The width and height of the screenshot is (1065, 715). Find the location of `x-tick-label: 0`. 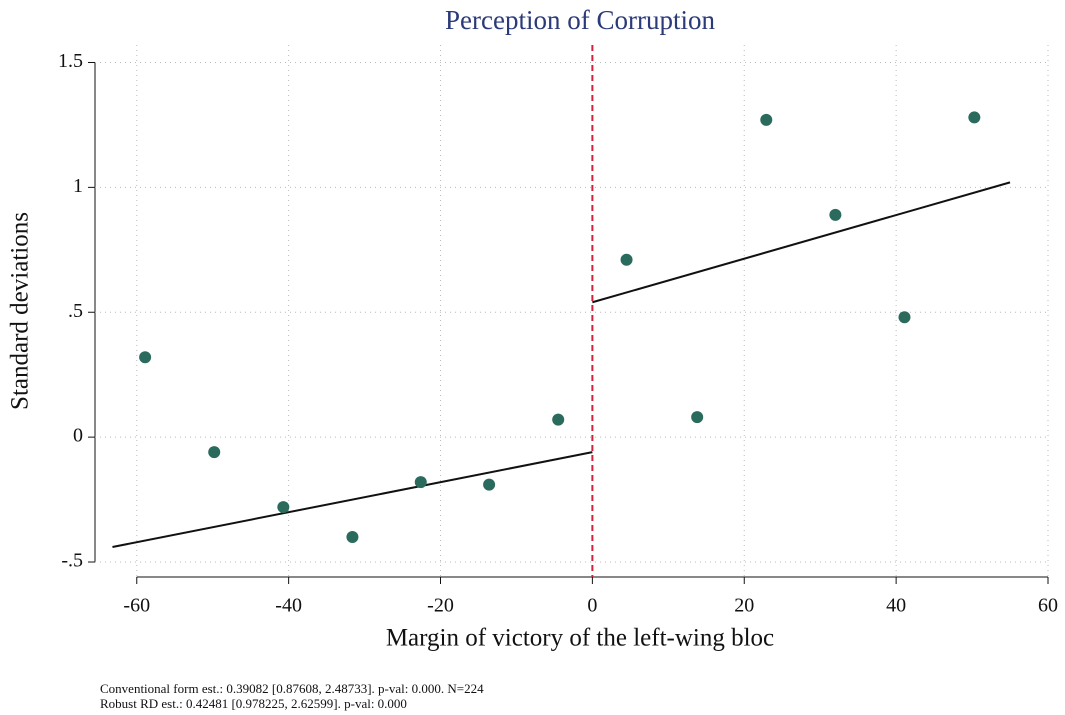

x-tick-label: 0 is located at coordinates (592, 606).